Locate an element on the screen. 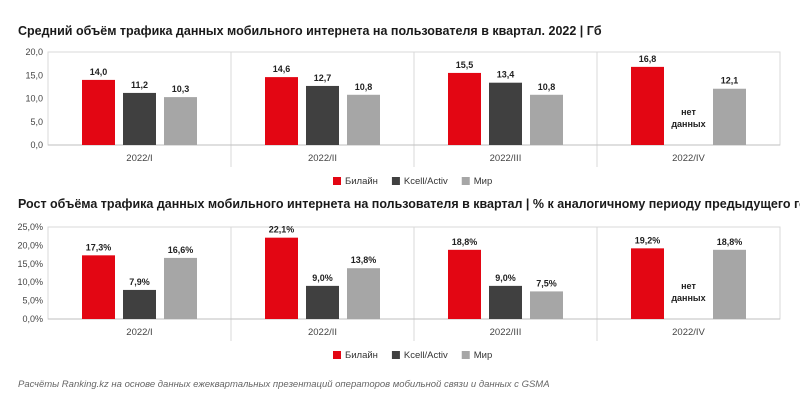 Image resolution: width=800 pixels, height=409 pixels. chart2-data-label: 17,3% is located at coordinates (99, 247).